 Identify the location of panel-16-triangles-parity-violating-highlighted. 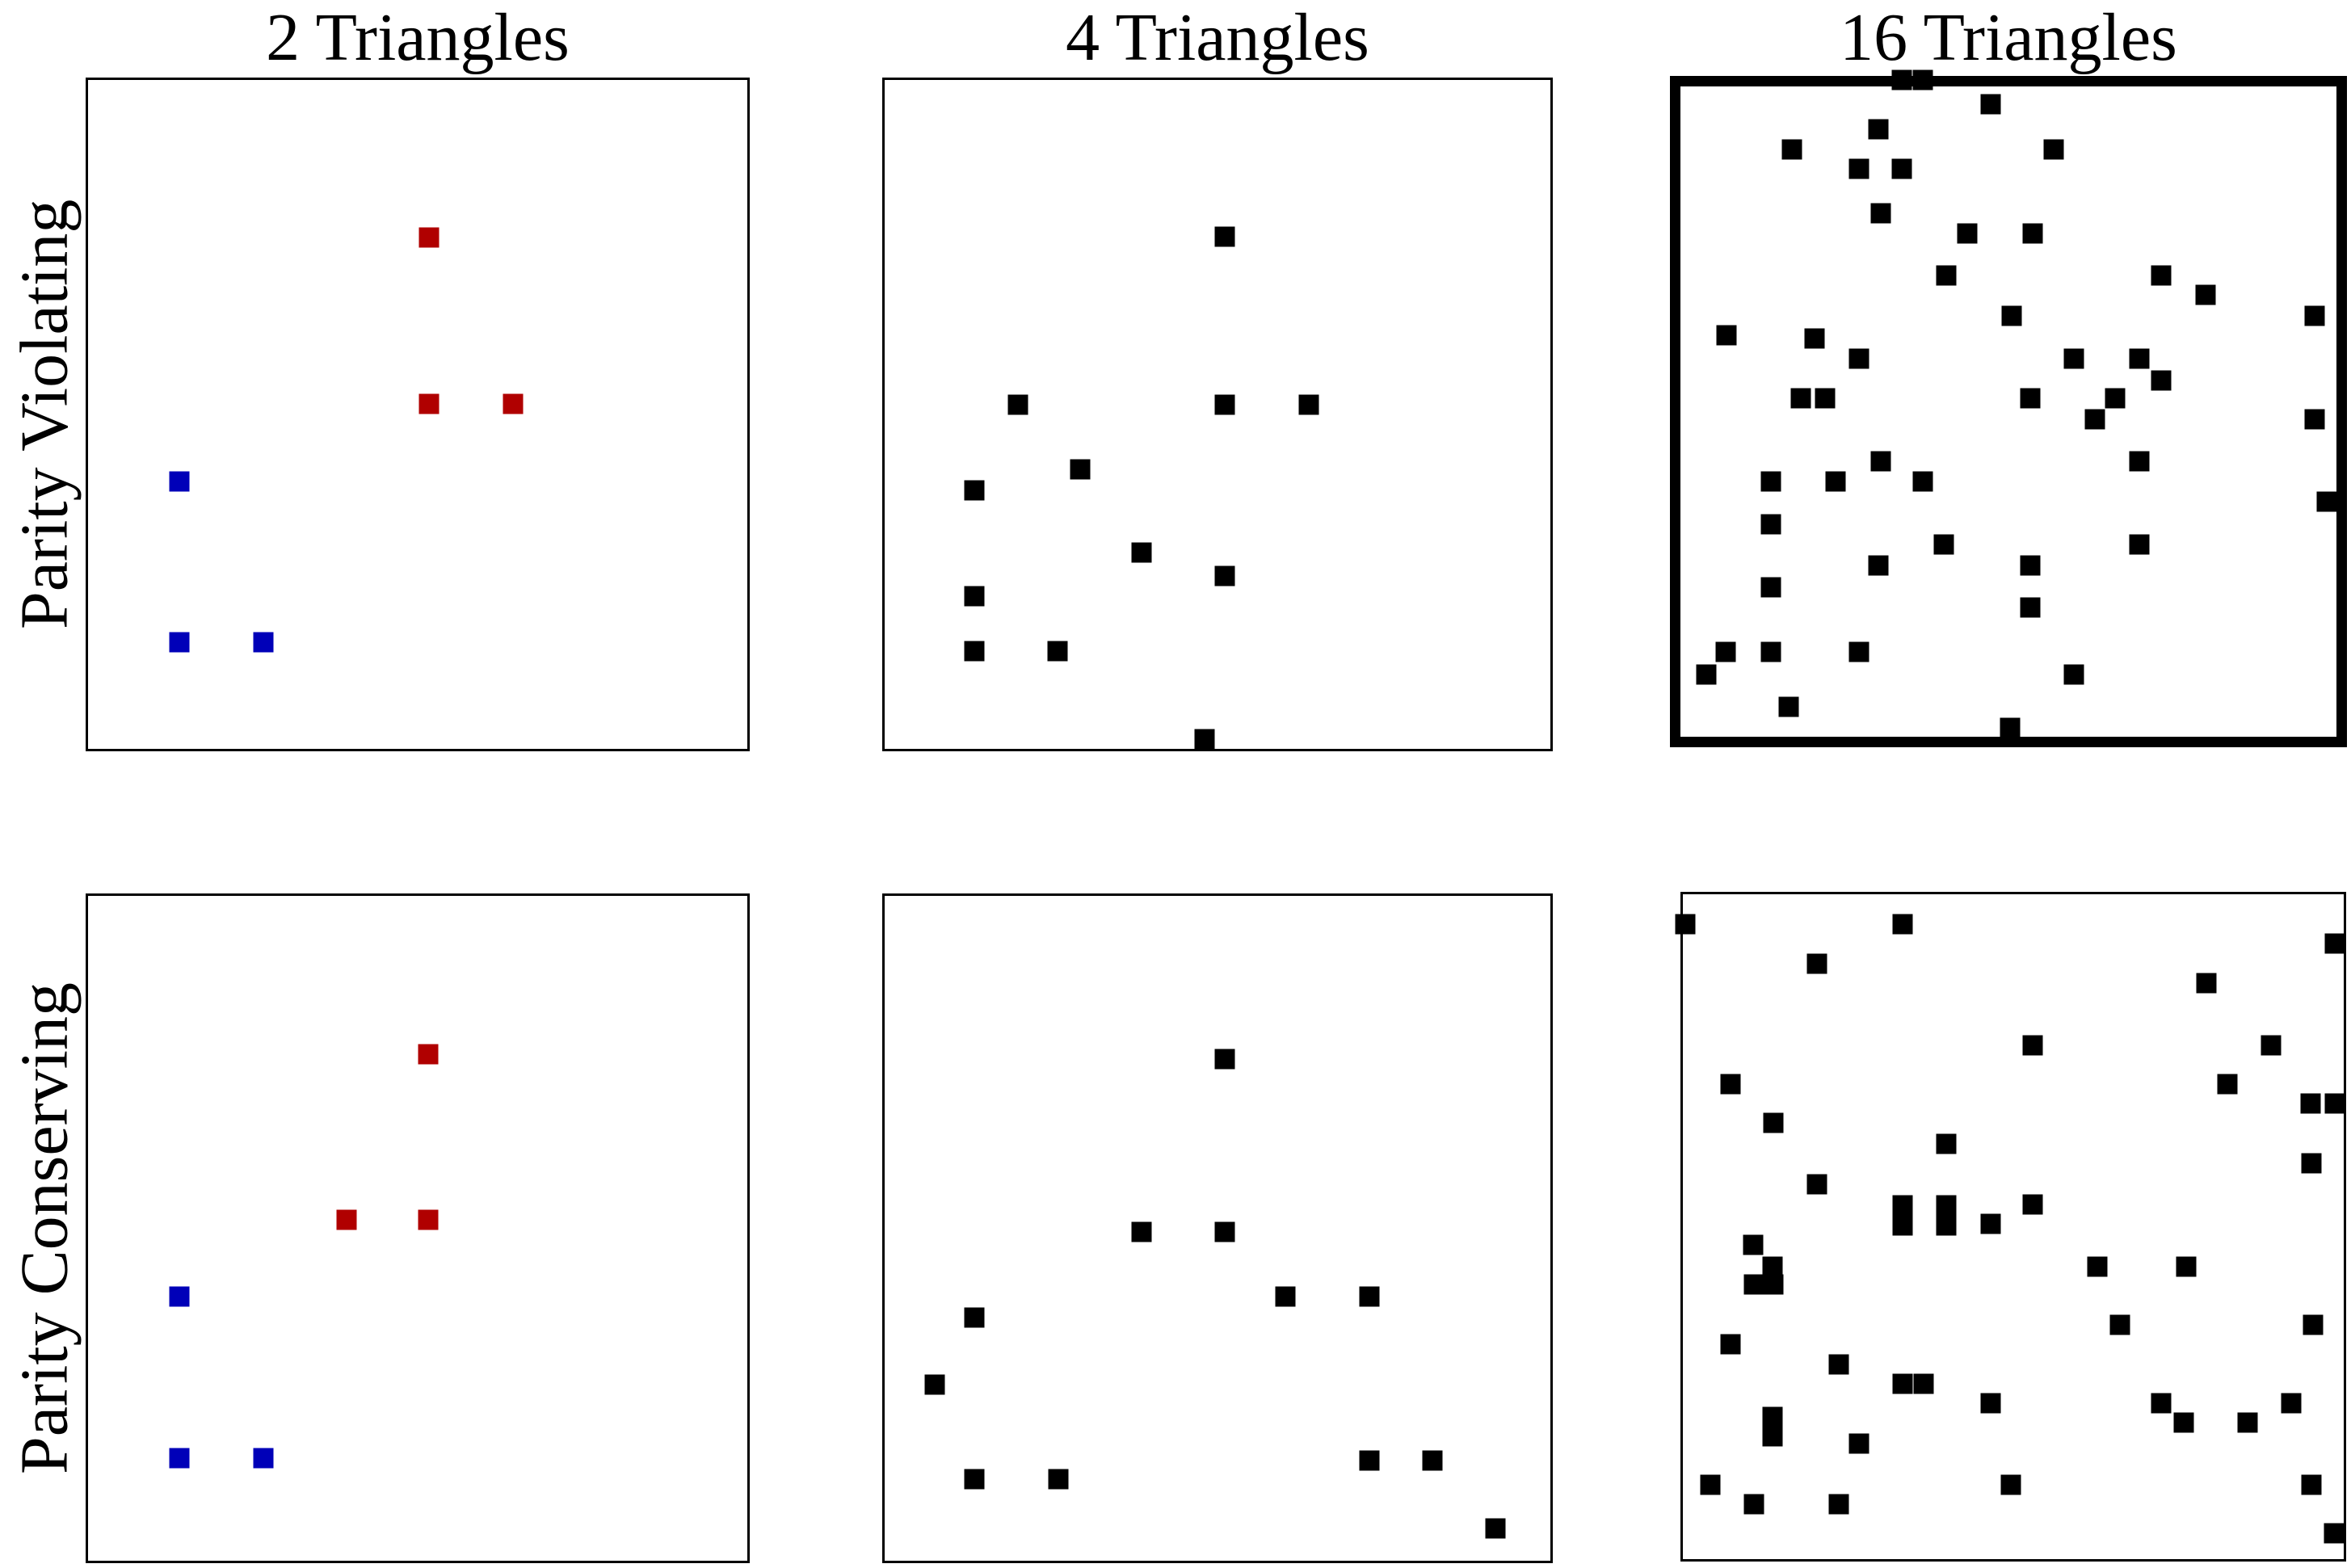
(2008, 408).